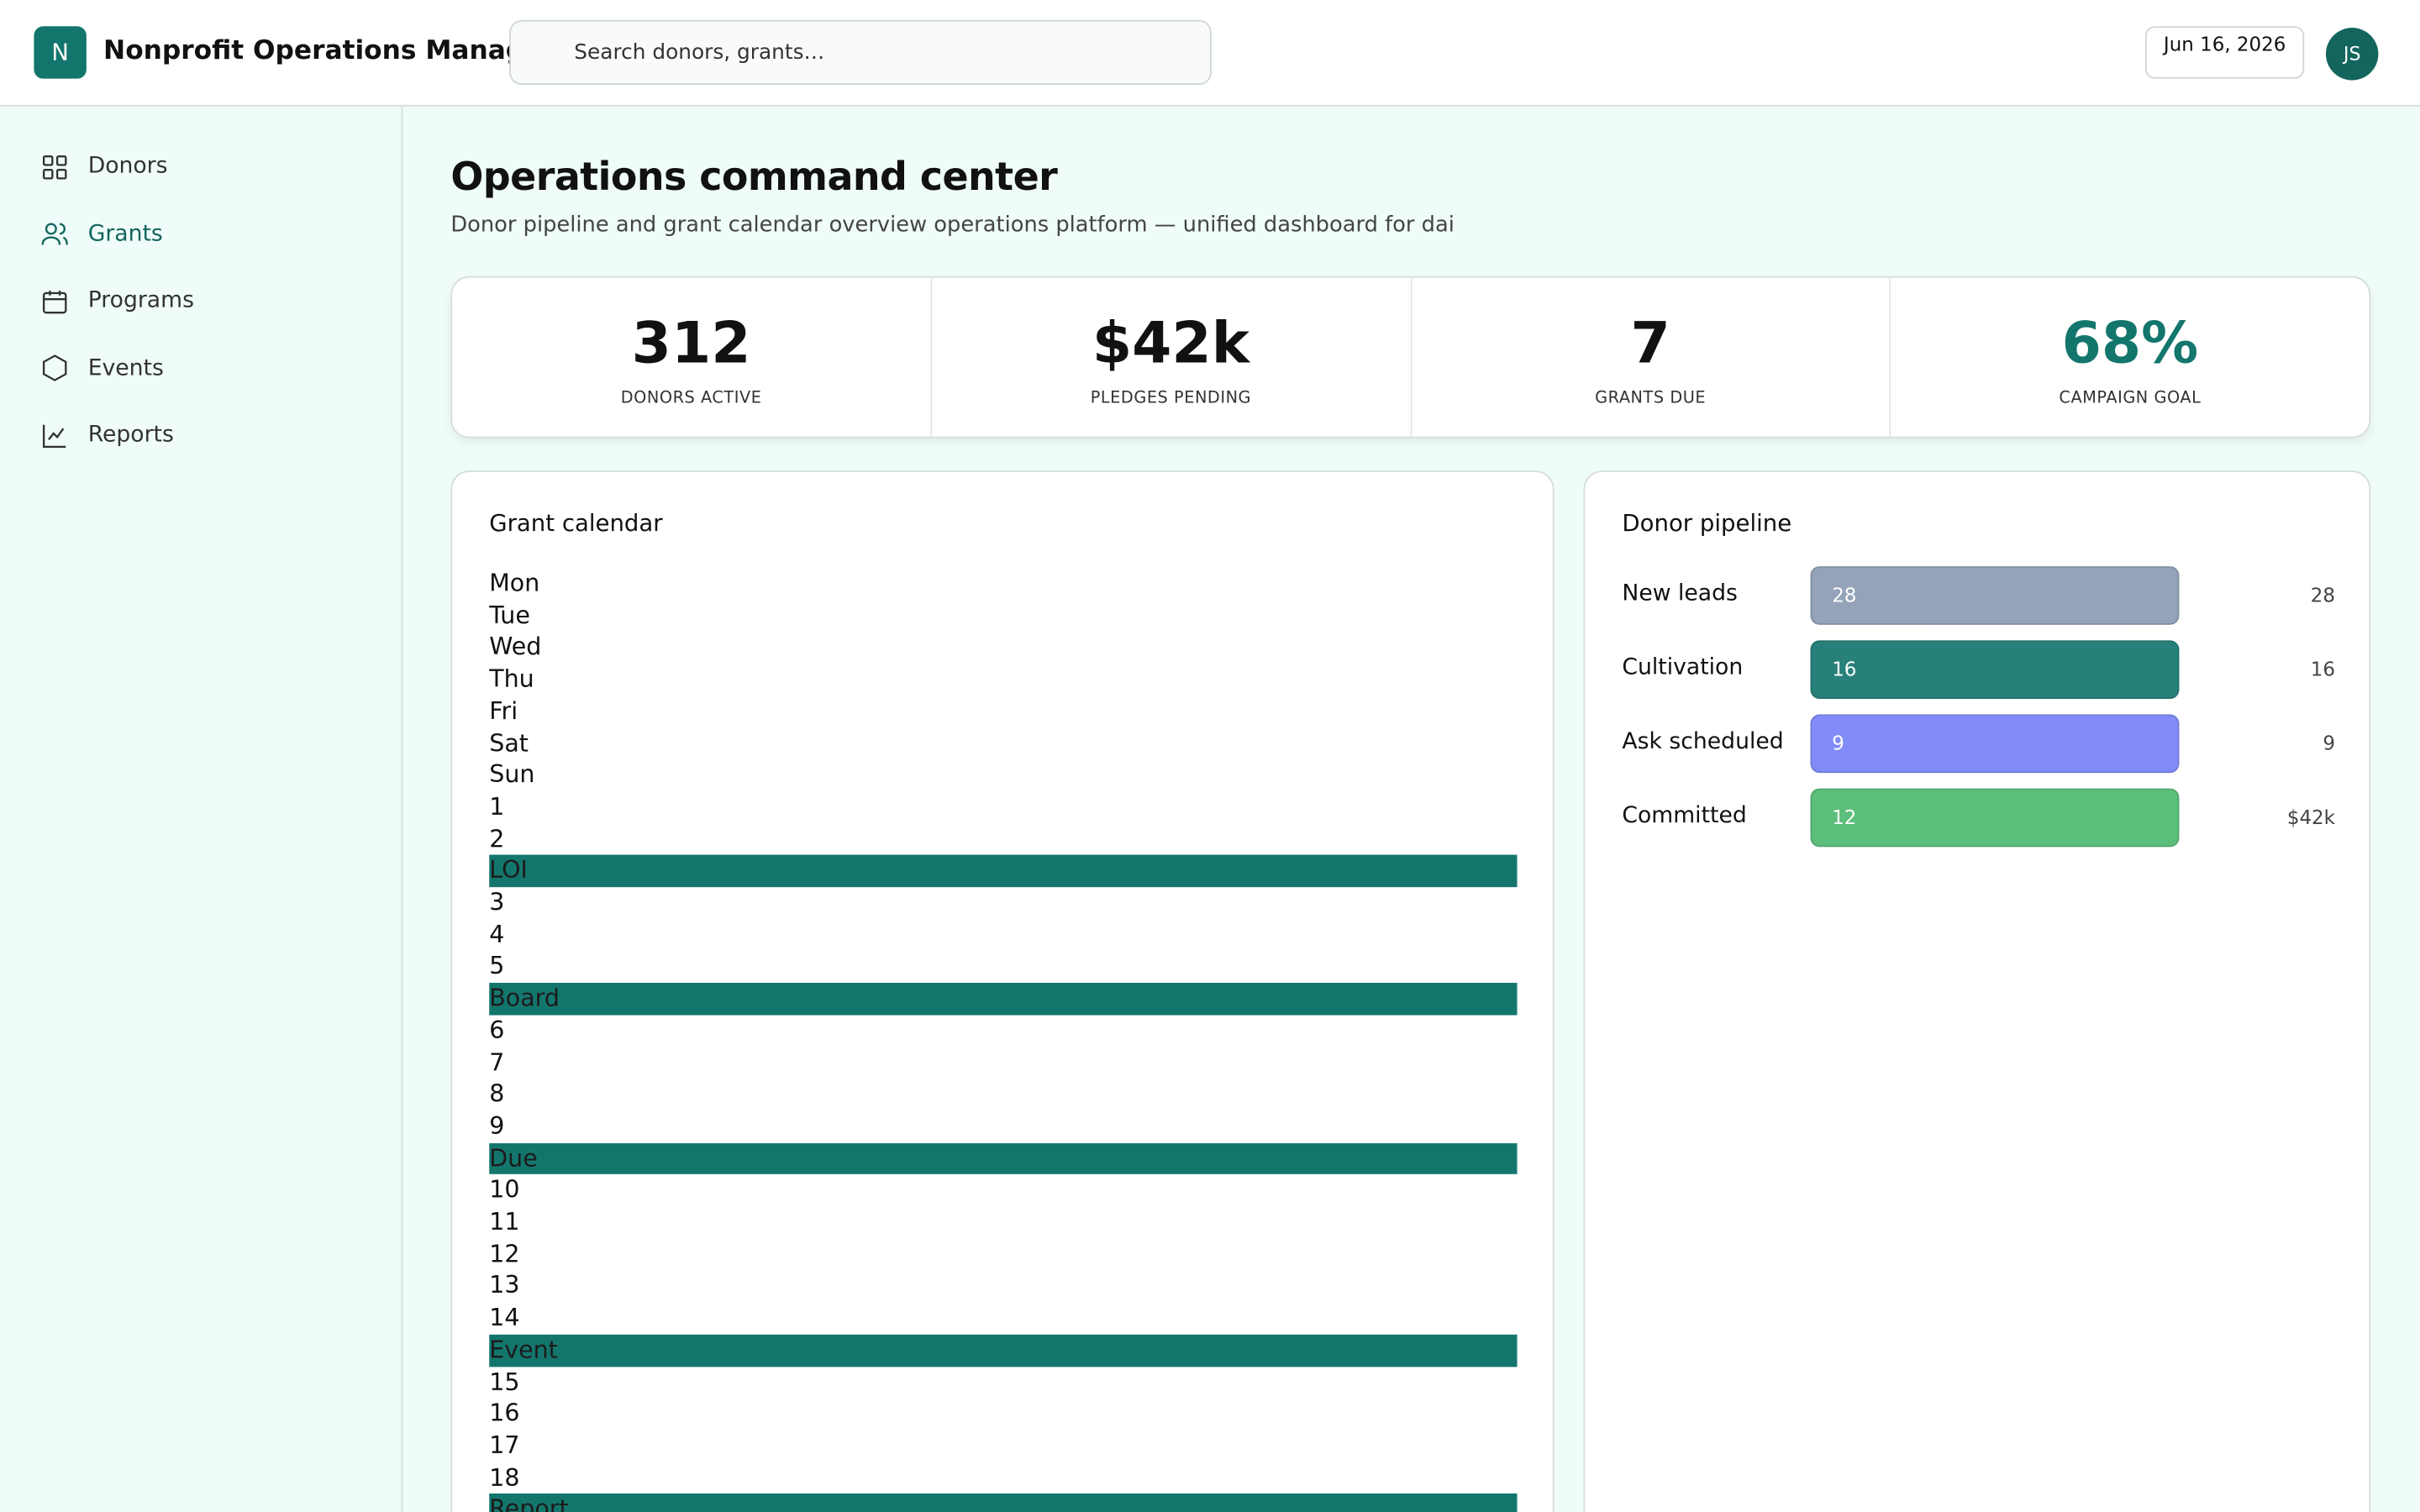 The image size is (2420, 1512). I want to click on stage-bar: 12, so click(1995, 818).